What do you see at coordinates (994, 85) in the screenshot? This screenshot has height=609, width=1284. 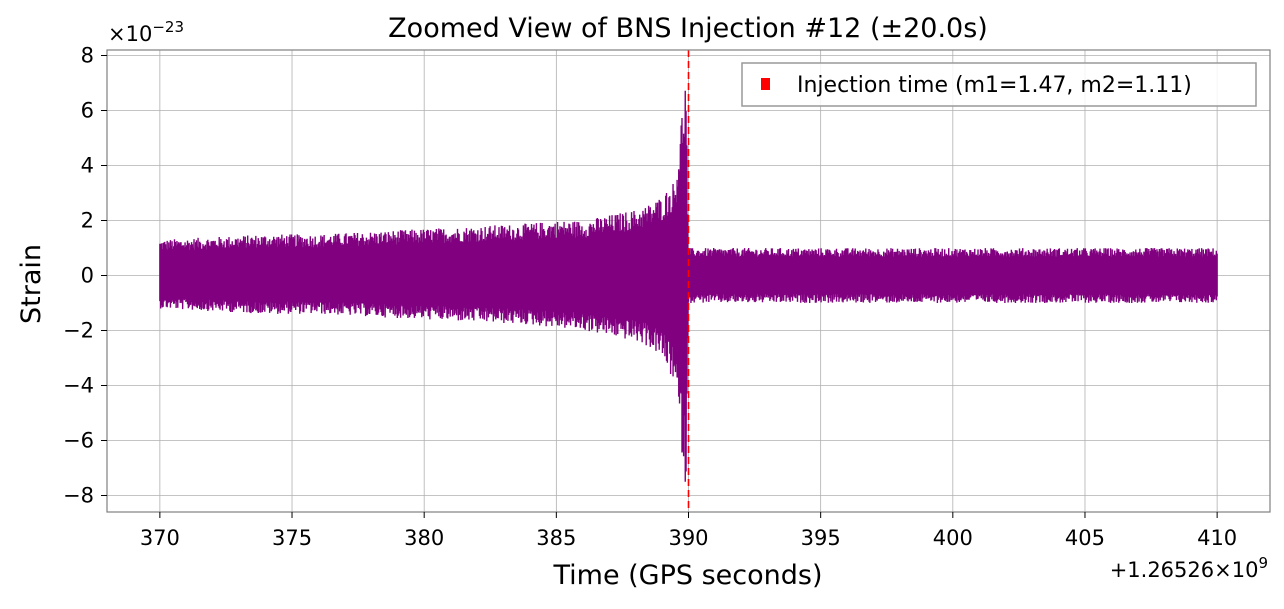 I see `legend-label: Injection time (m1=1.47, m2=1.11)` at bounding box center [994, 85].